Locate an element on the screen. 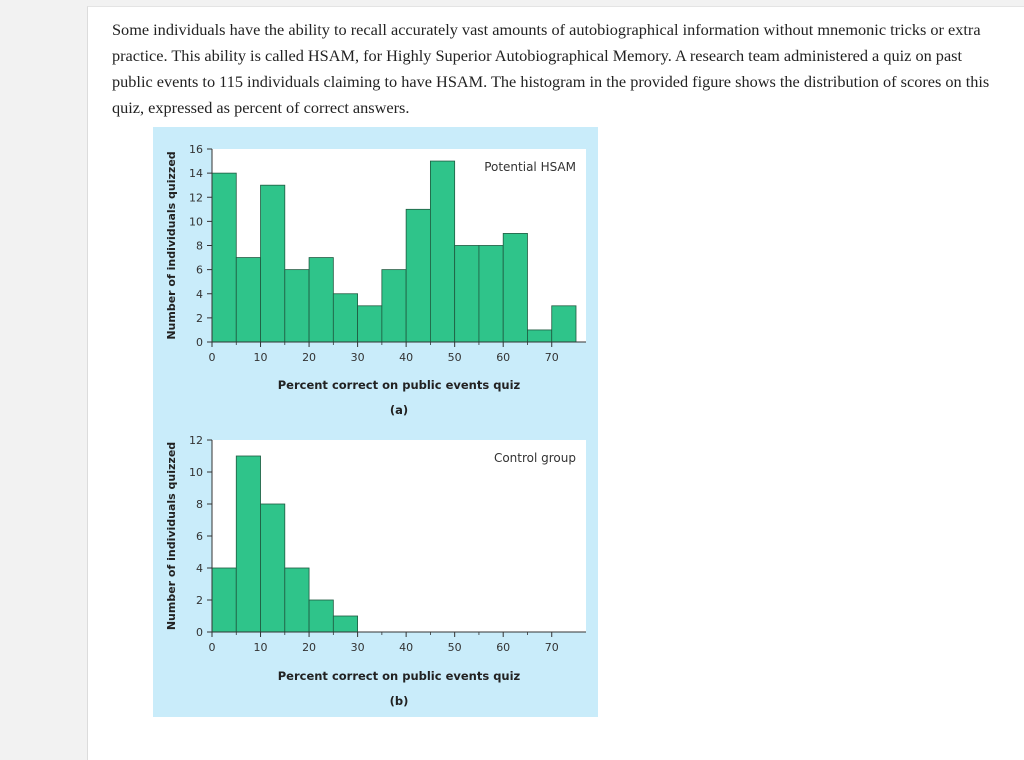 This screenshot has width=1024, height=760. chart2-y-tick-label: 2 is located at coordinates (199, 600).